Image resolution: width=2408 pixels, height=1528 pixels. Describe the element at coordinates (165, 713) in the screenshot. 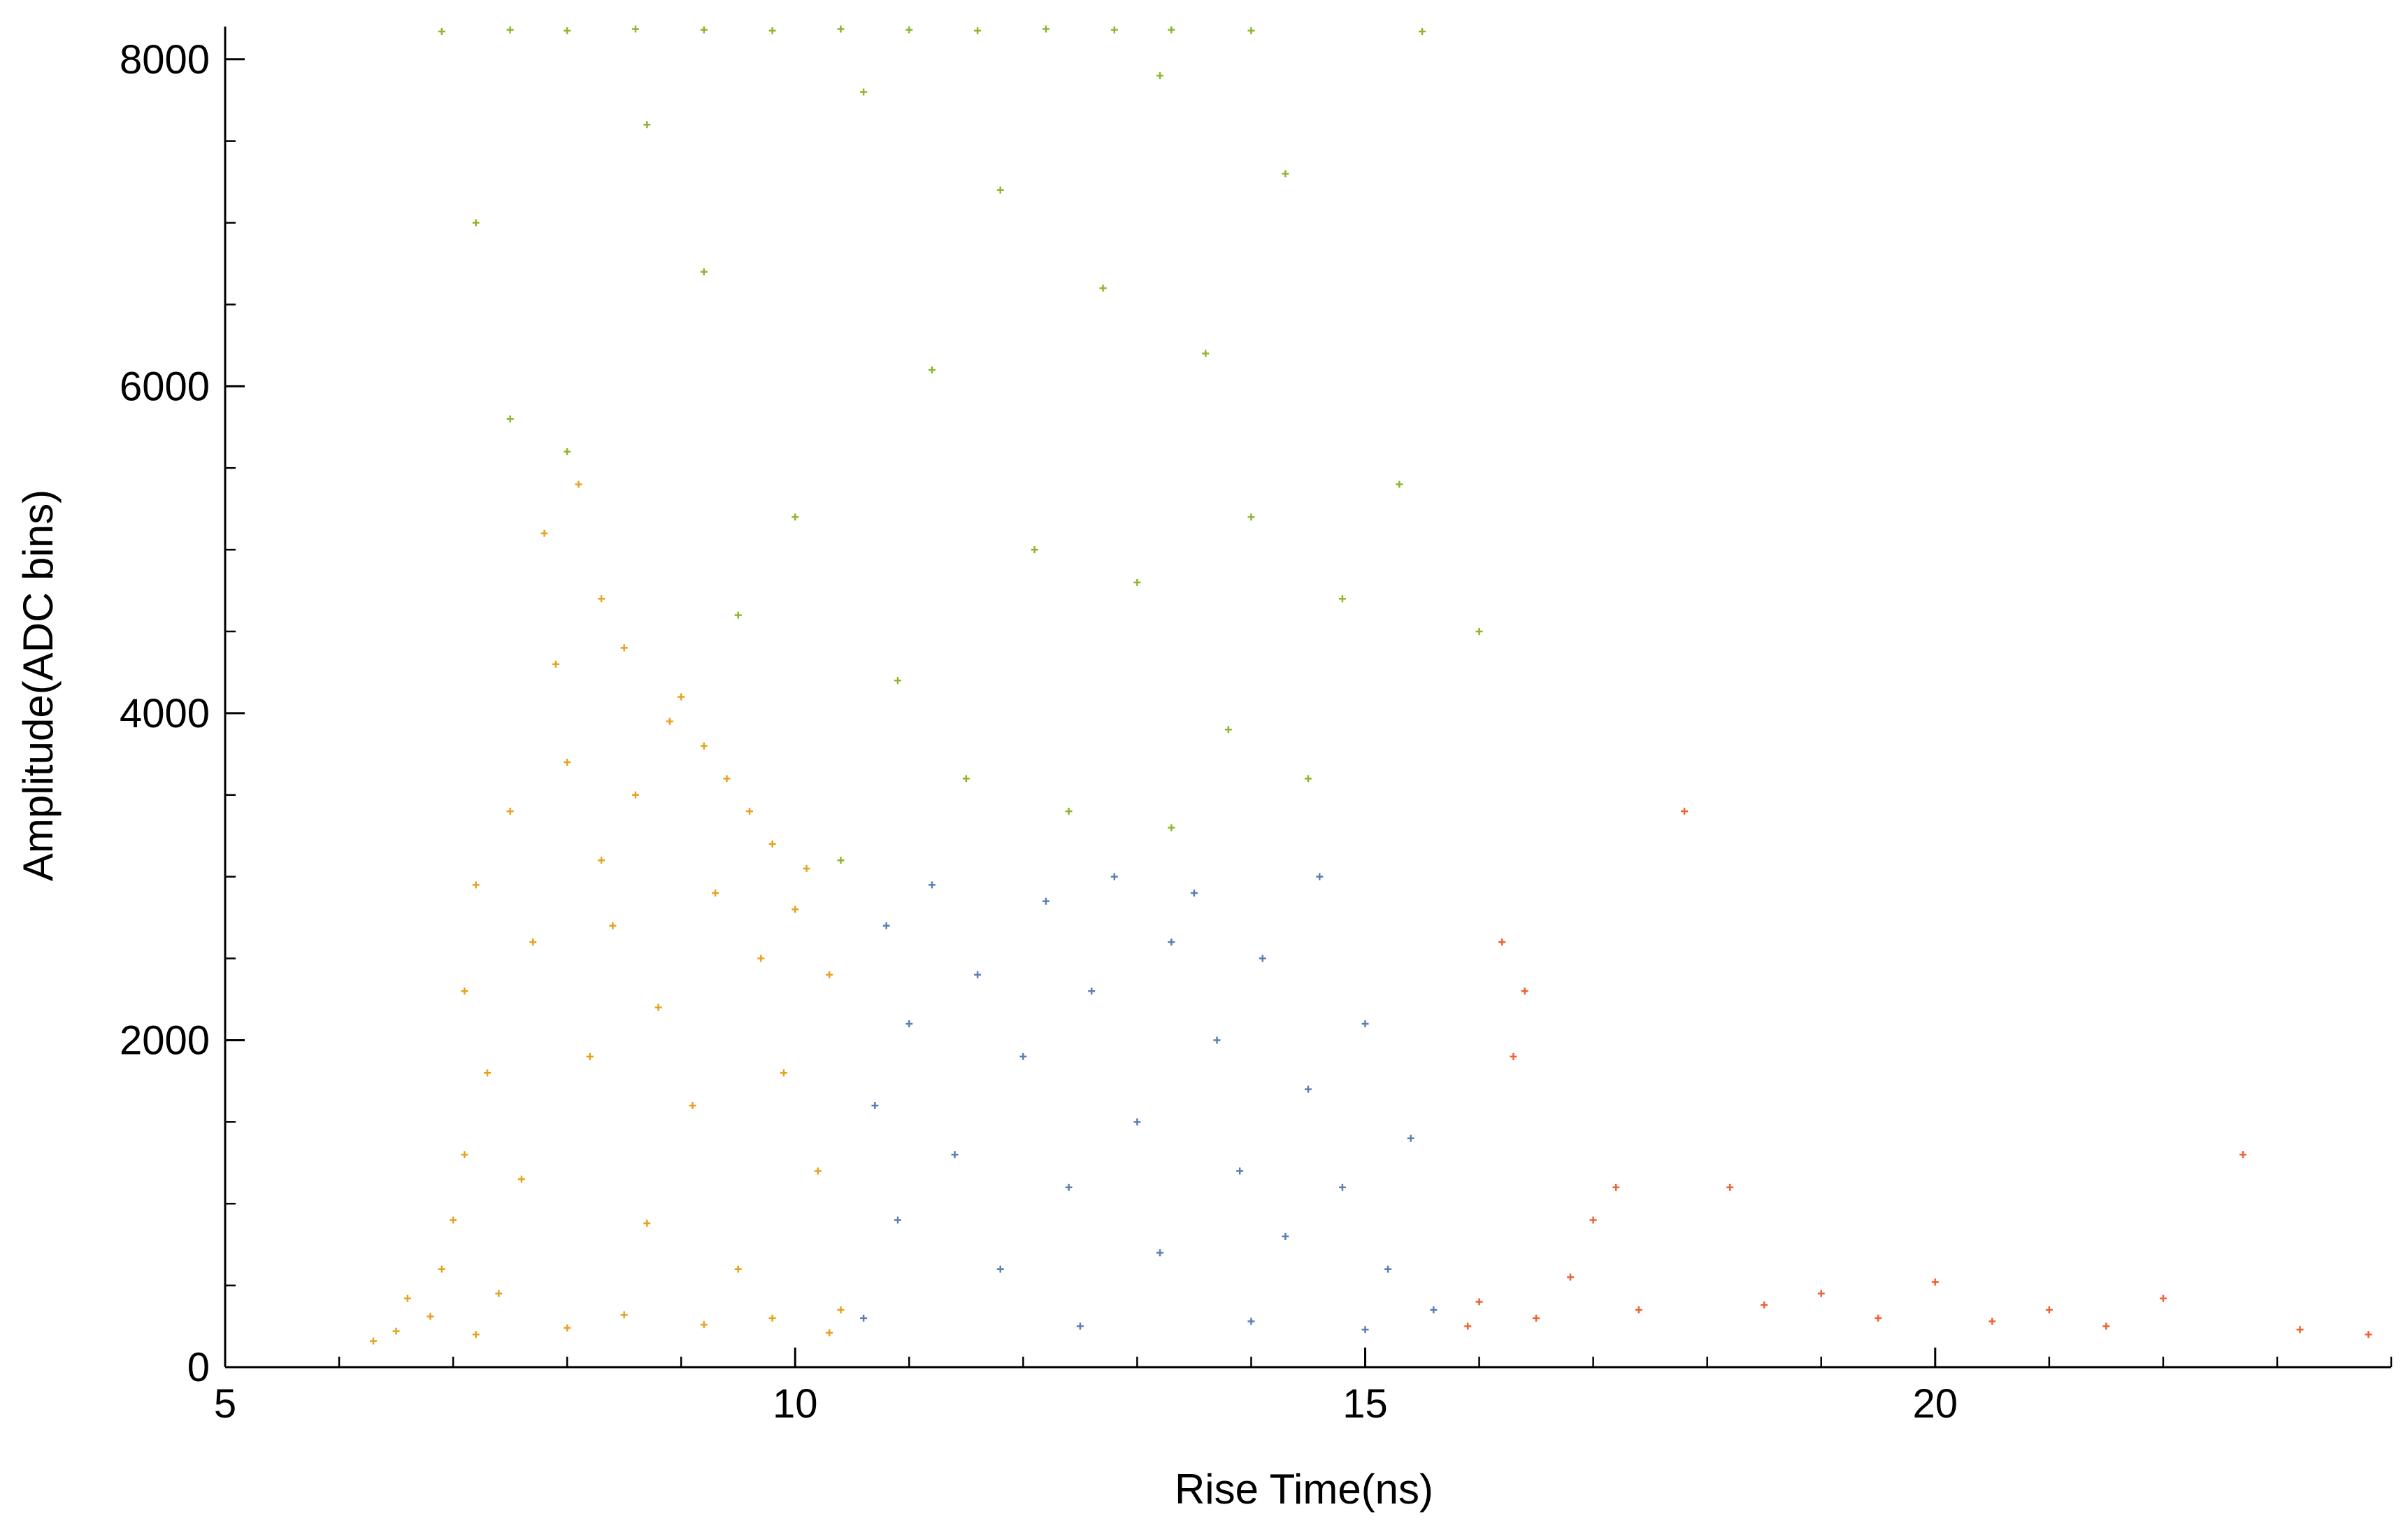

I see `y-tick-label: 4000` at that location.